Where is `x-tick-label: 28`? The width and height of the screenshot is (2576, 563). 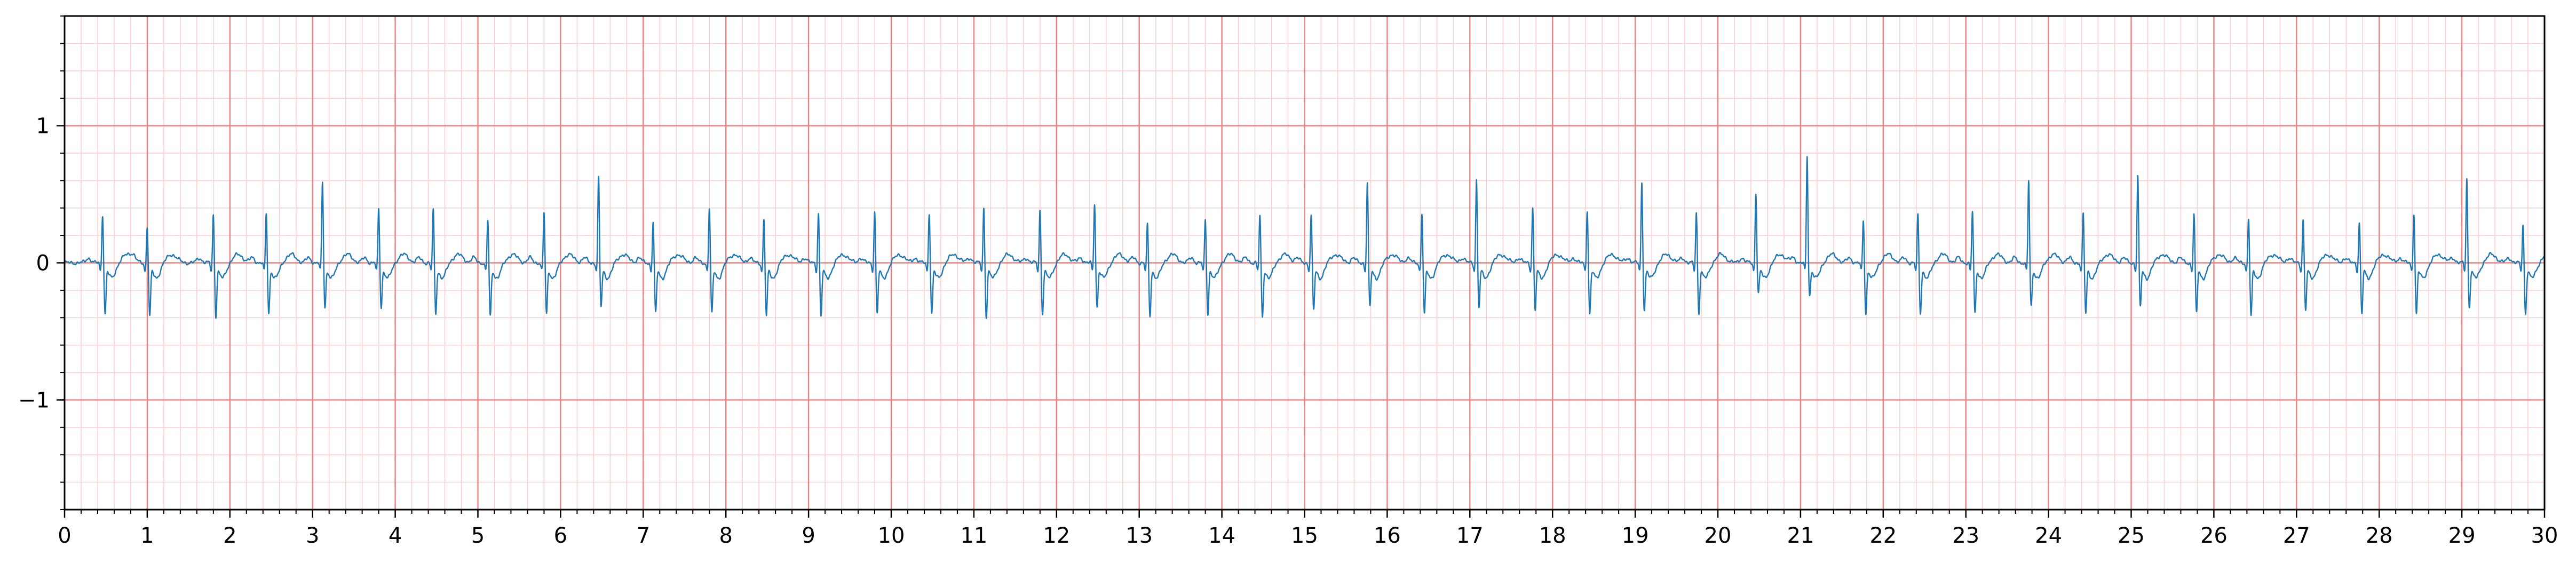 x-tick-label: 28 is located at coordinates (2379, 536).